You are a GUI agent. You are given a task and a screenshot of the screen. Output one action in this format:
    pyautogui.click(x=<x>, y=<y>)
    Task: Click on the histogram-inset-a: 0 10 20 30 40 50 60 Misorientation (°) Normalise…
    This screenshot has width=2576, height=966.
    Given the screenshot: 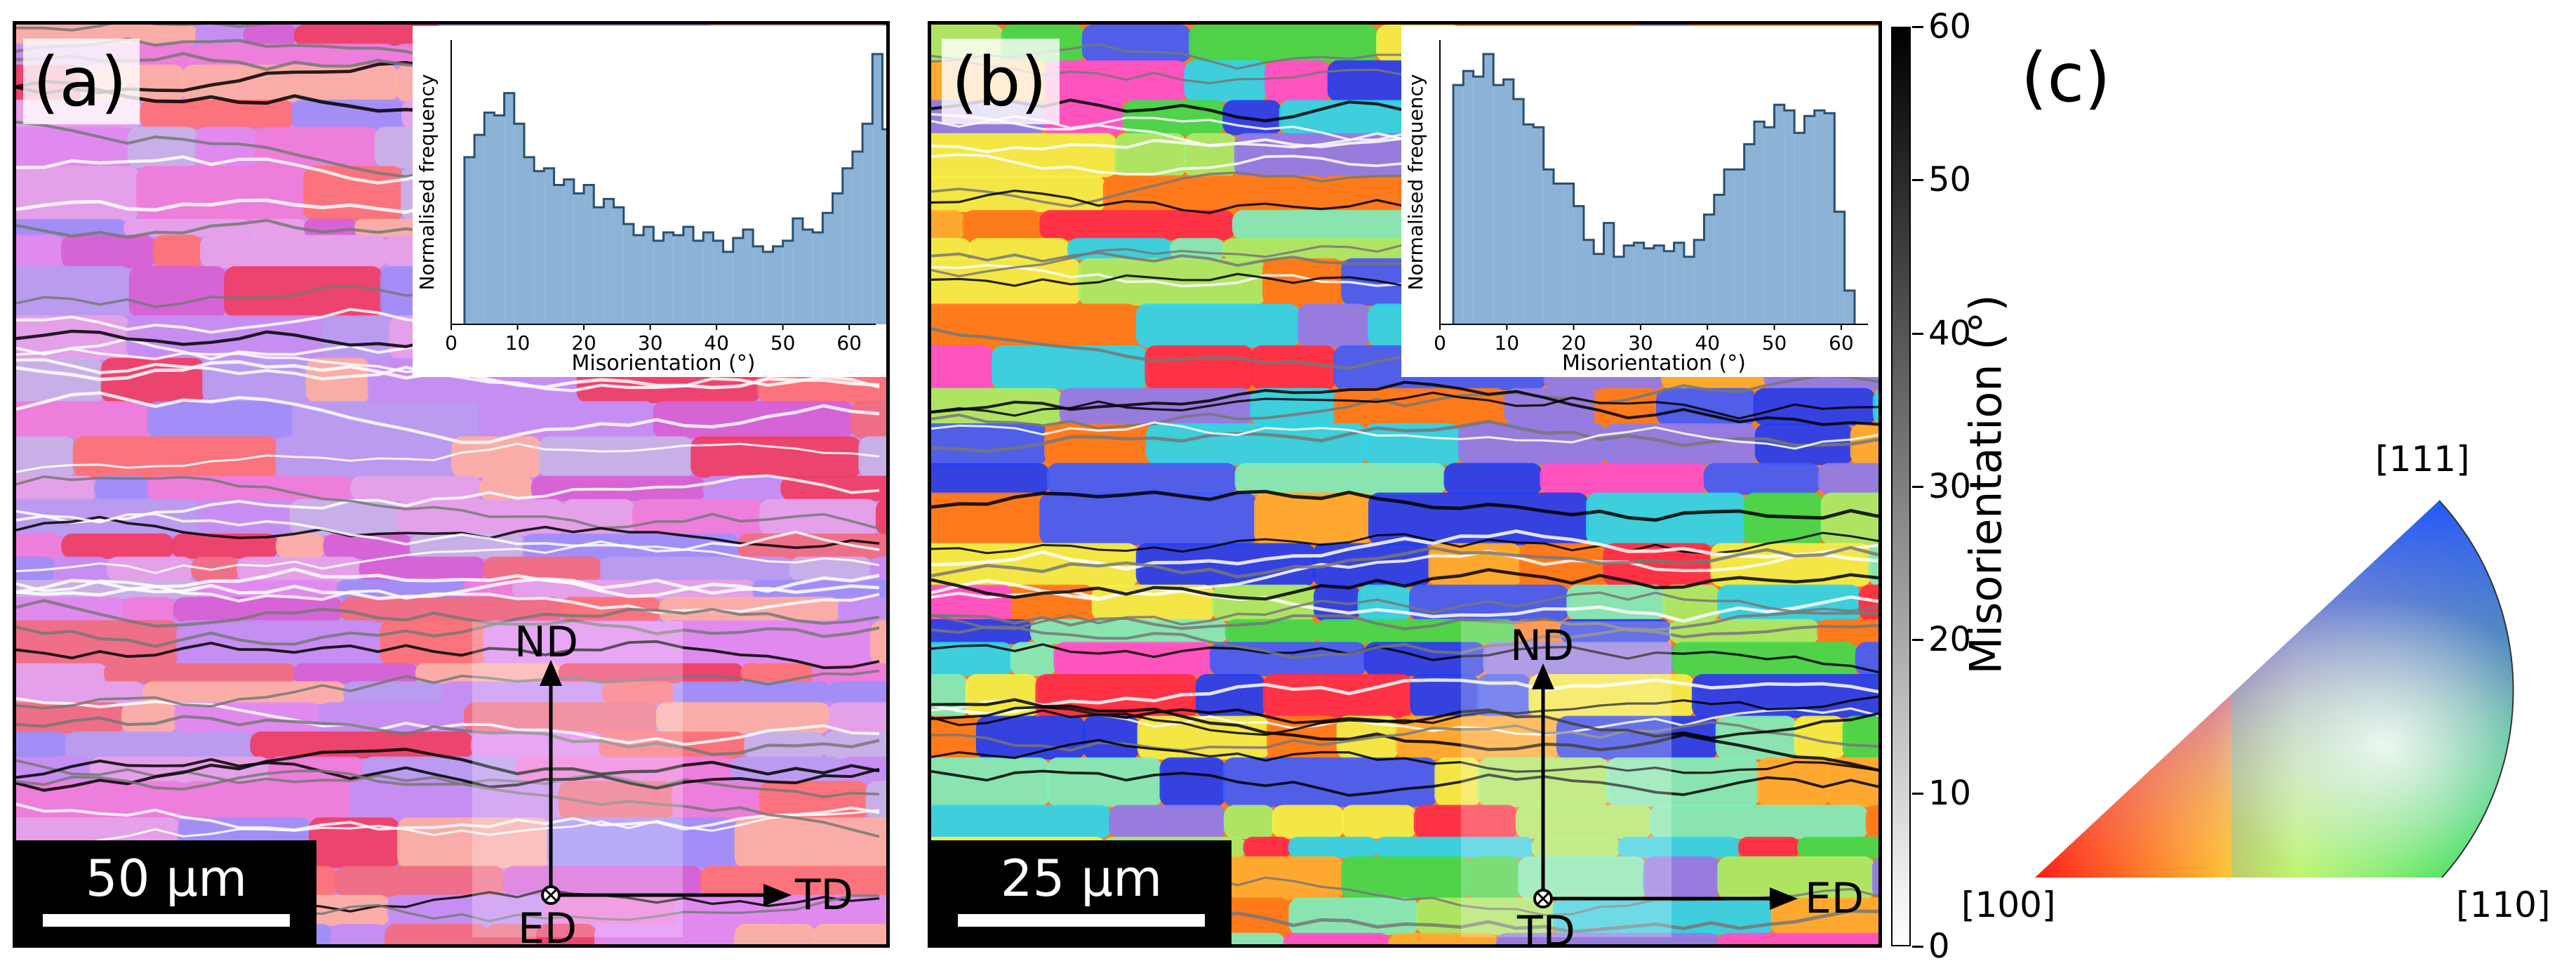 What is the action you would take?
    pyautogui.click(x=649, y=201)
    